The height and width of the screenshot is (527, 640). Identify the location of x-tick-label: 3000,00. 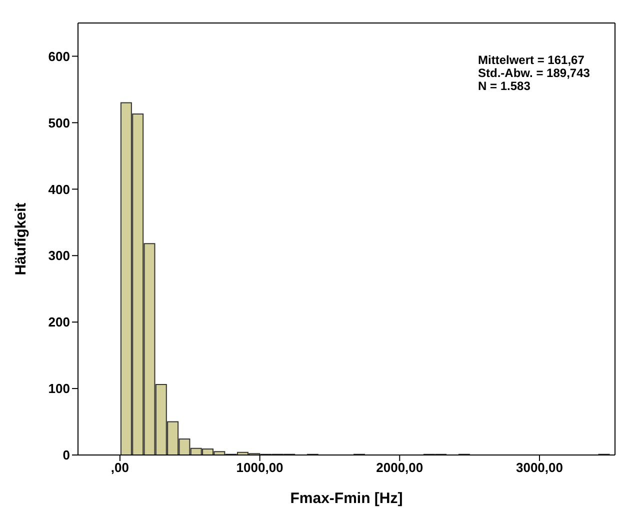
(539, 468).